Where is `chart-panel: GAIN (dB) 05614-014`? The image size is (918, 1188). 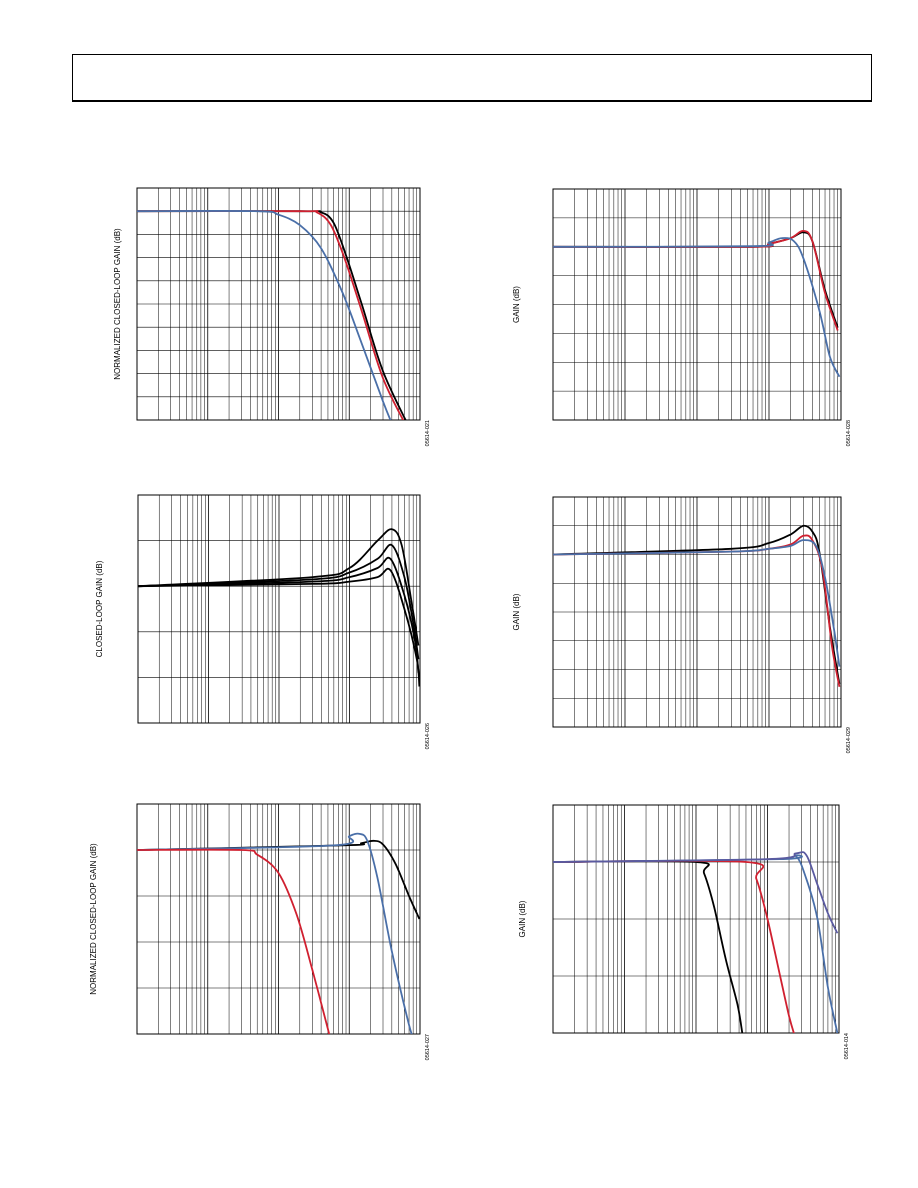 chart-panel: GAIN (dB) 05614-014 is located at coordinates (680, 927).